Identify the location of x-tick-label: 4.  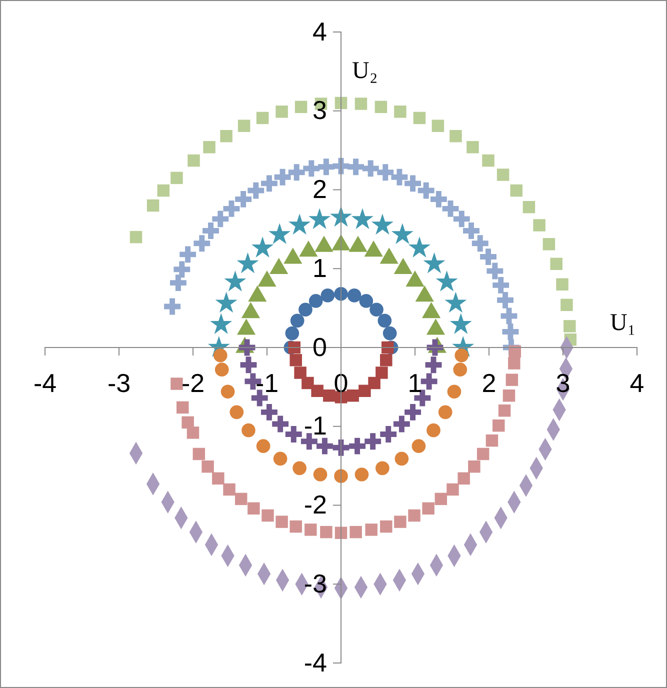
(637, 383).